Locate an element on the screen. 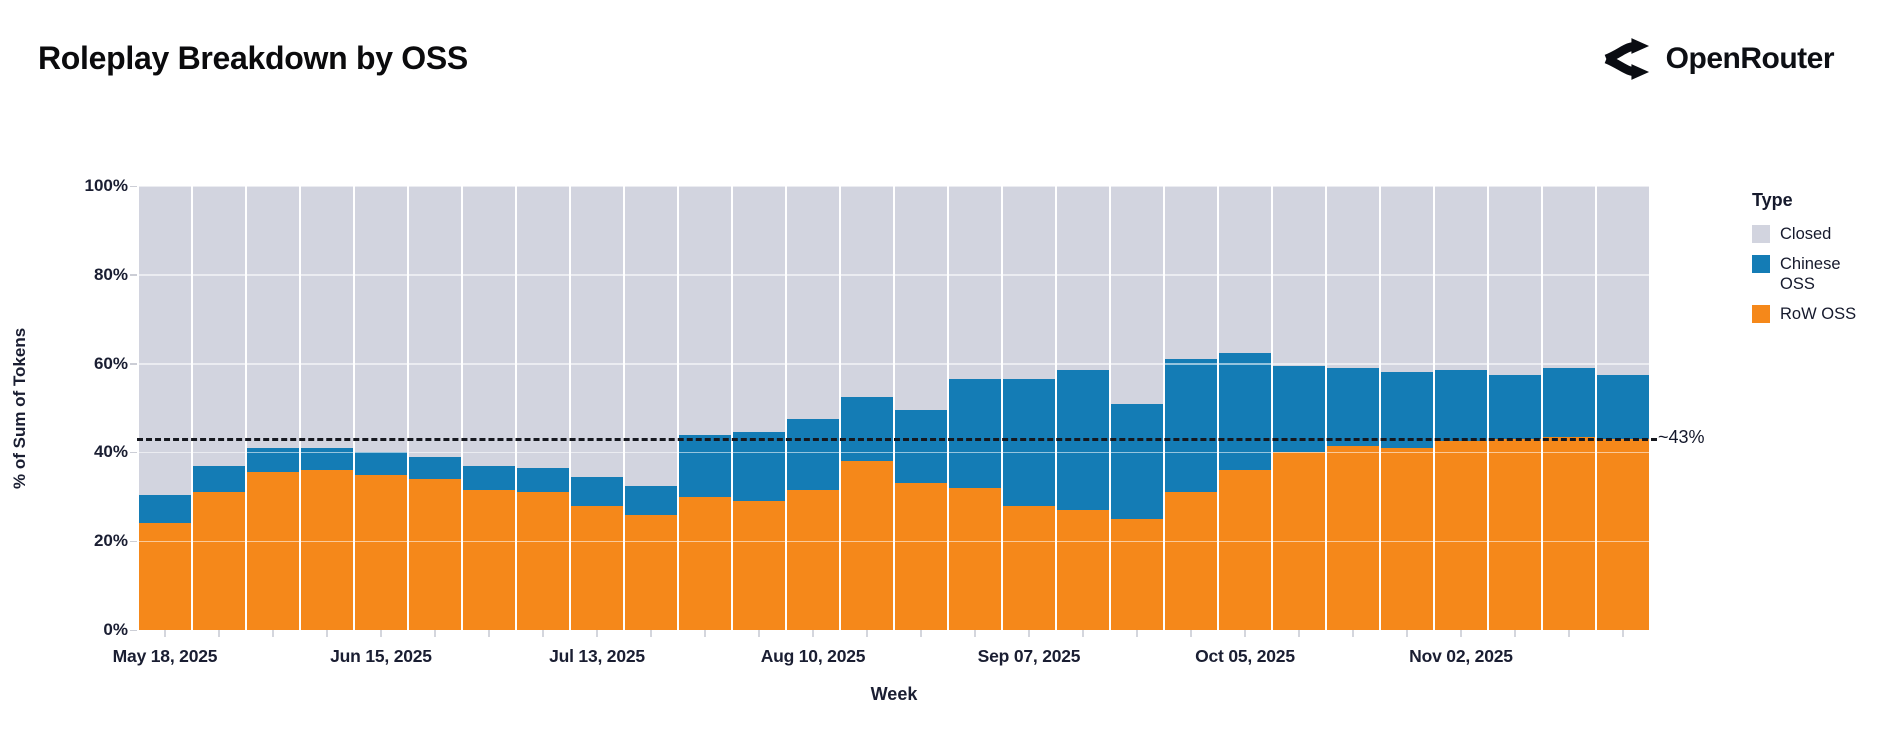 Image resolution: width=1878 pixels, height=730 pixels. bar-week-jun-08-2025 is located at coordinates (327, 408).